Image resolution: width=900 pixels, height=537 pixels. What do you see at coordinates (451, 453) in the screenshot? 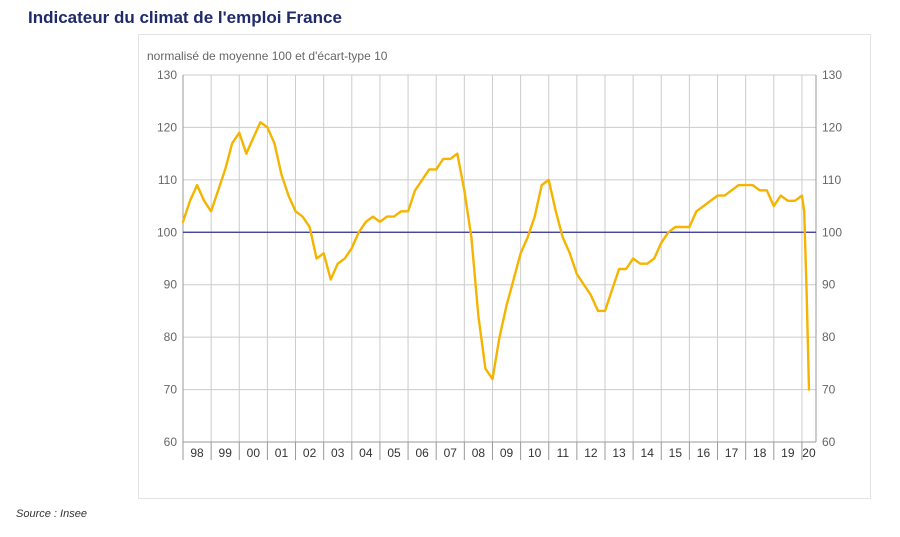
I see `x-tick-label: 07` at bounding box center [451, 453].